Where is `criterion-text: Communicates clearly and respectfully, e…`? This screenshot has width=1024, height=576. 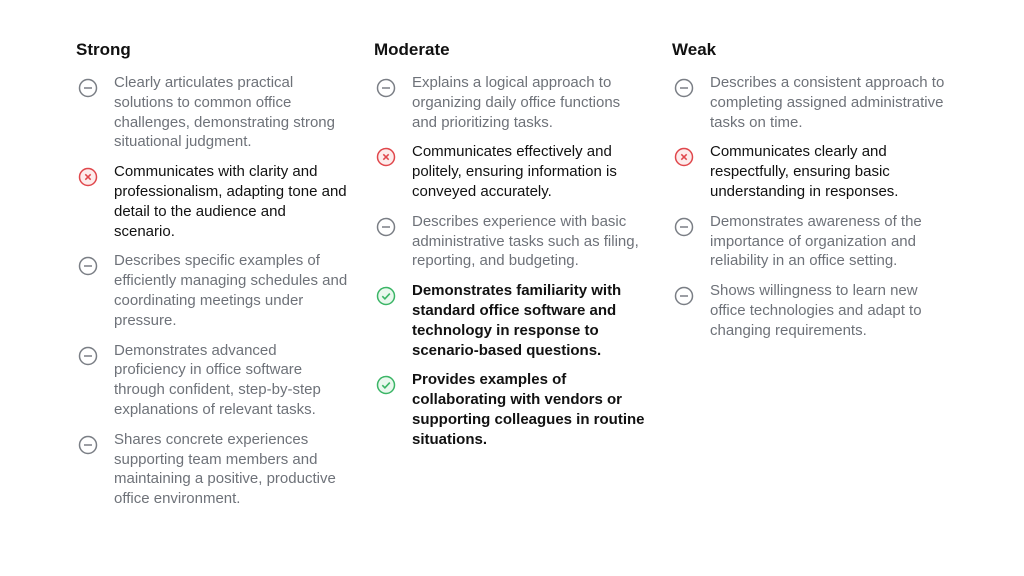 criterion-text: Communicates clearly and respectfully, e… is located at coordinates (804, 171).